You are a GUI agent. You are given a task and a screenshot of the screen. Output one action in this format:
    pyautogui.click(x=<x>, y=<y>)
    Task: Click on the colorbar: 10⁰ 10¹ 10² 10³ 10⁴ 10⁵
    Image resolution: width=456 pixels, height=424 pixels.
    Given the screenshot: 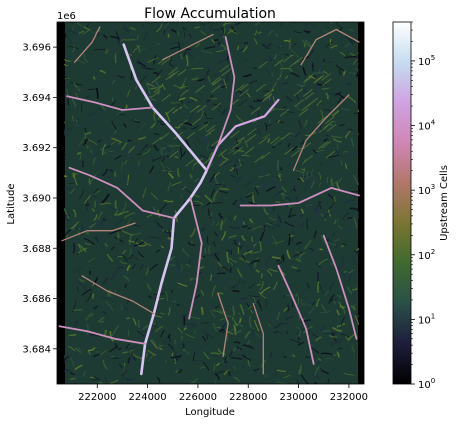 What is the action you would take?
    pyautogui.click(x=414, y=206)
    